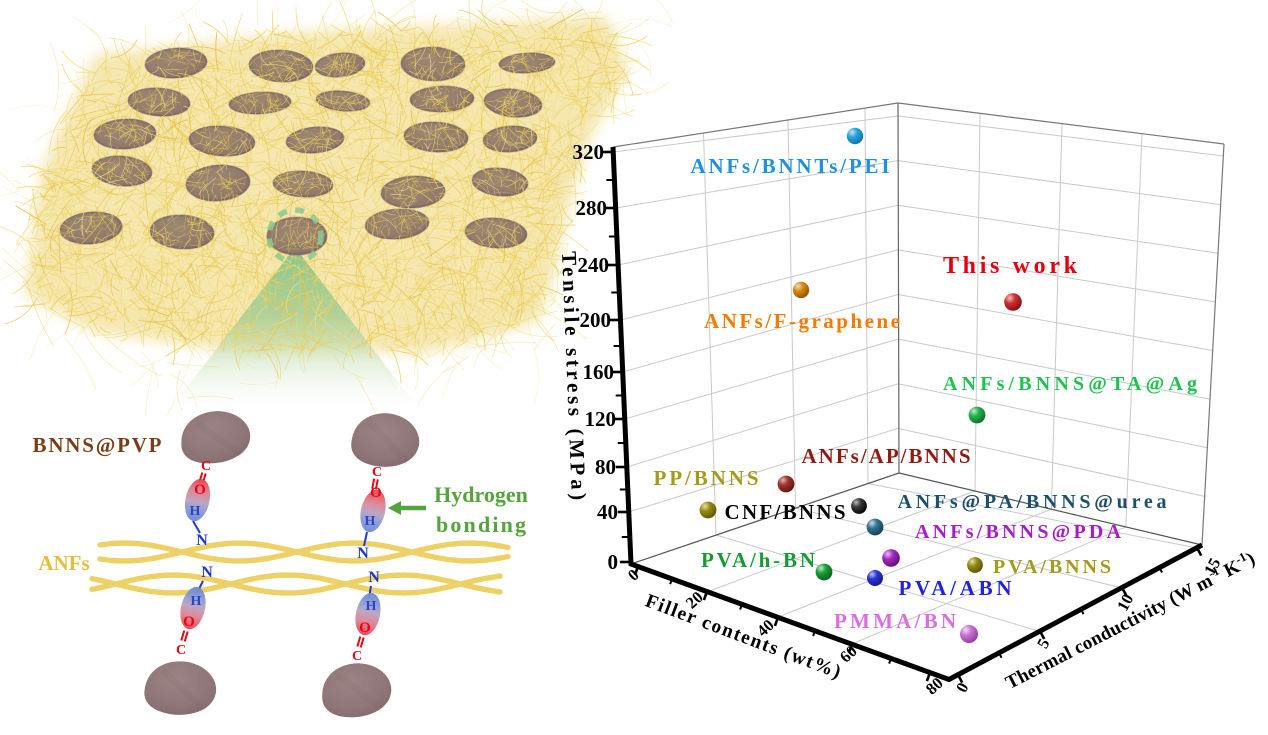 Image resolution: width=1268 pixels, height=735 pixels. I want to click on svg-text: 15, so click(1212, 566).